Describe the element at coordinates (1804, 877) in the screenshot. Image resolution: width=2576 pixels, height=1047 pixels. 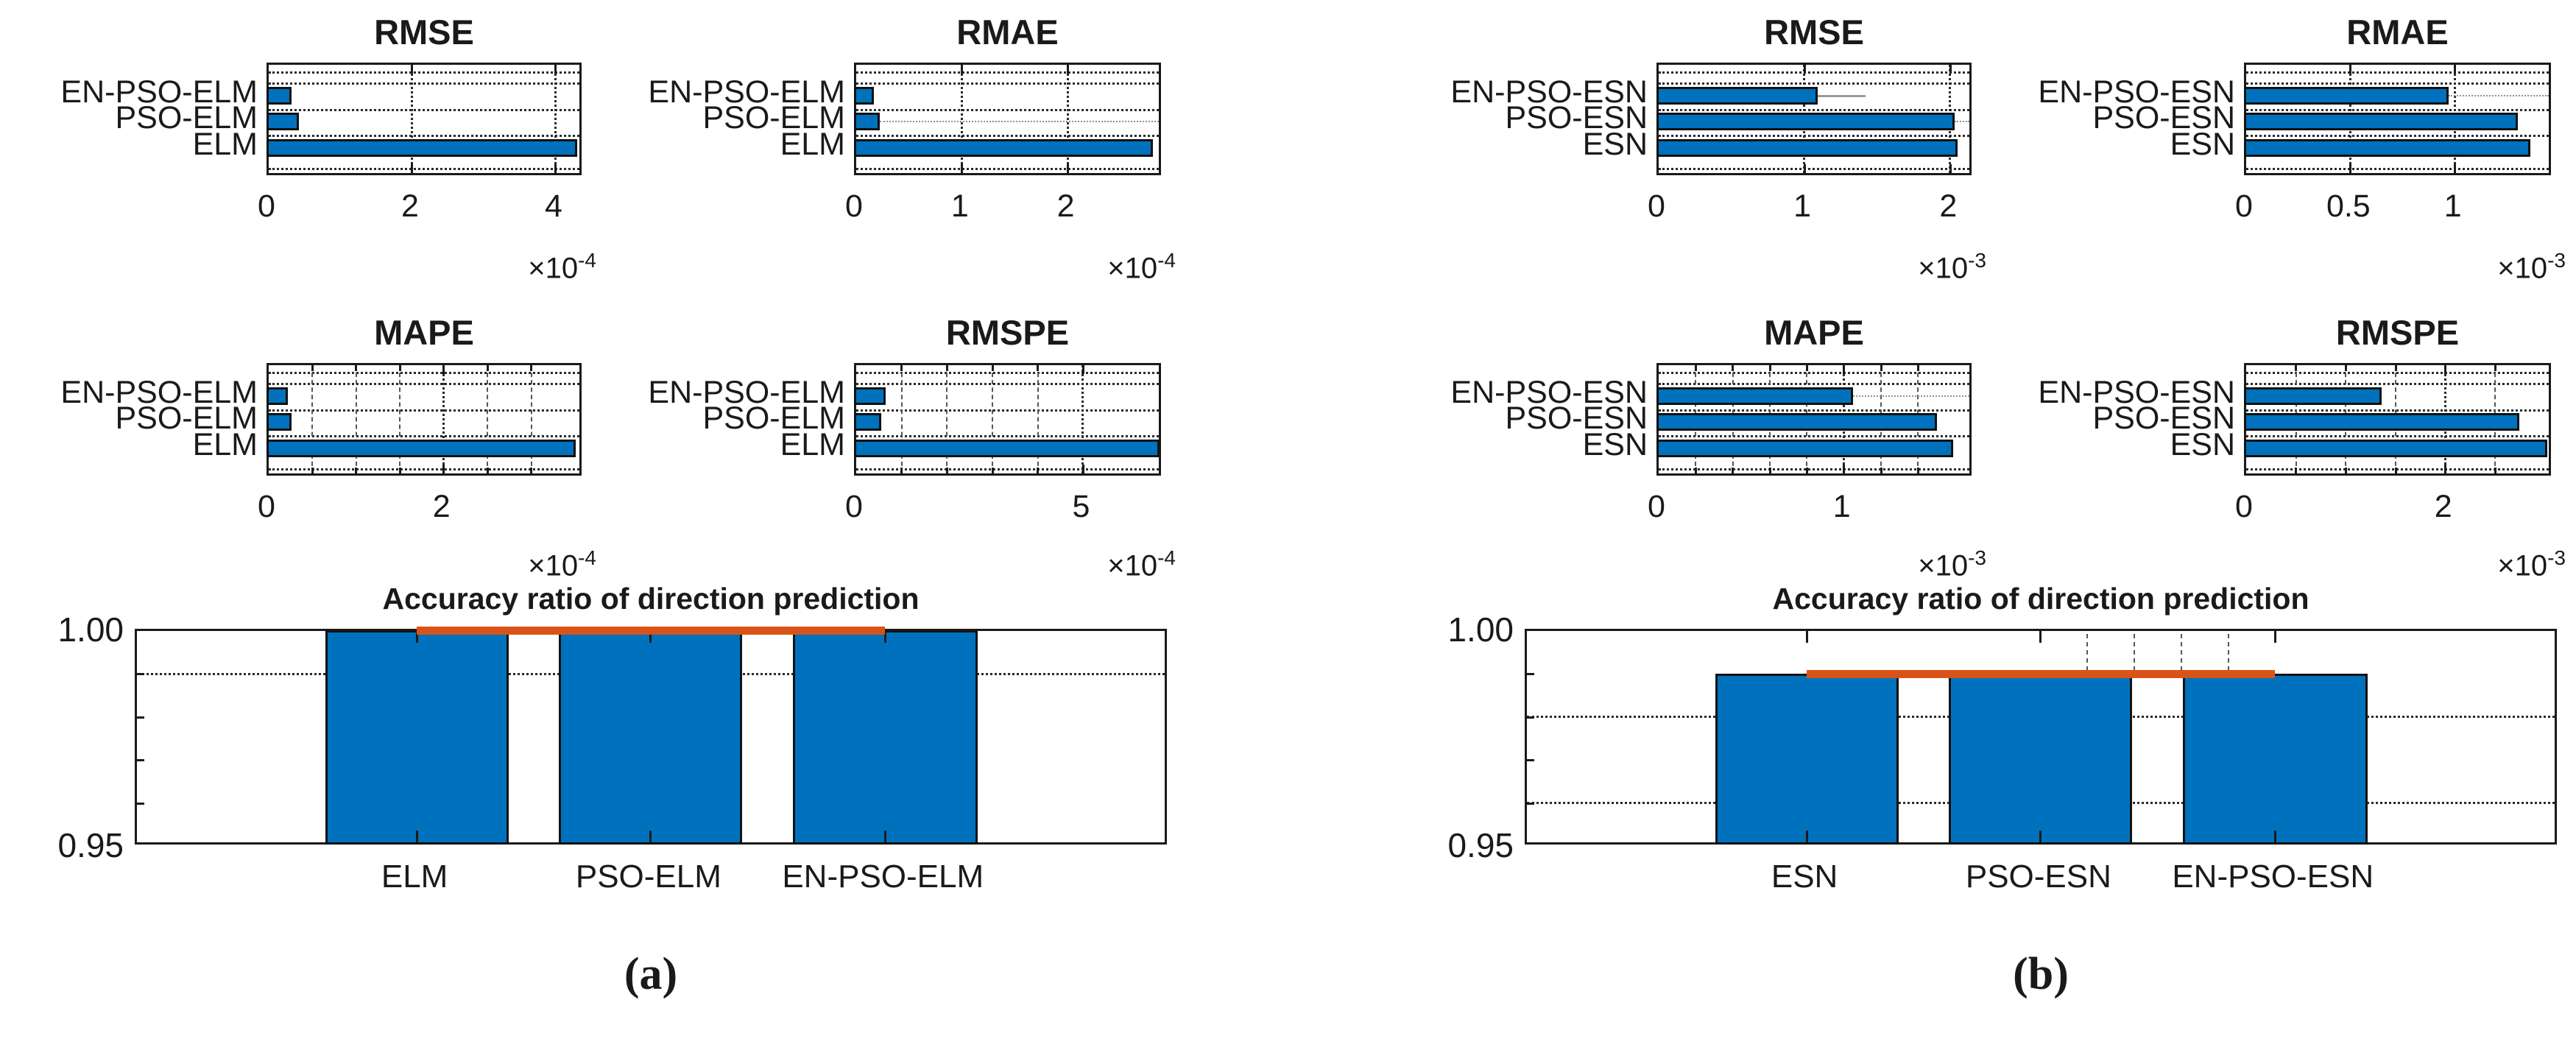
I see `xtick-label: ESN` at that location.